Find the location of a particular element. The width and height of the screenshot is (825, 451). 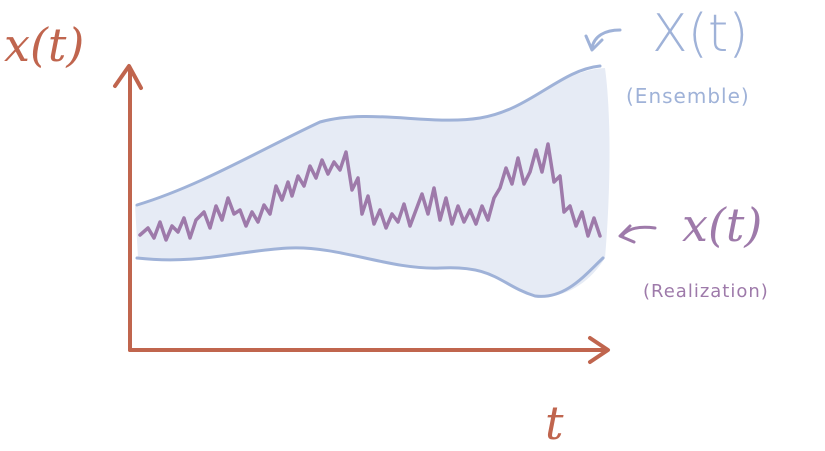

ensemble-lower-envelope is located at coordinates (370, 272).